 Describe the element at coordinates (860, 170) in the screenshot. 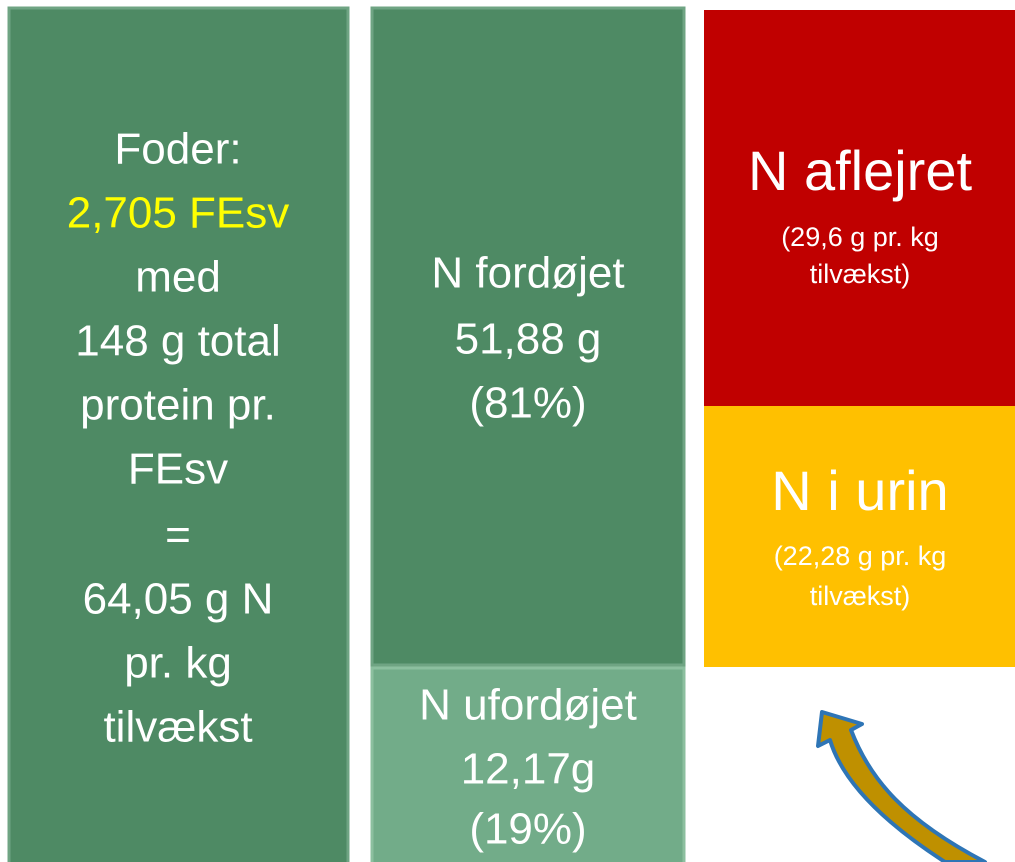

I see `deposited-title: N aflejret` at that location.